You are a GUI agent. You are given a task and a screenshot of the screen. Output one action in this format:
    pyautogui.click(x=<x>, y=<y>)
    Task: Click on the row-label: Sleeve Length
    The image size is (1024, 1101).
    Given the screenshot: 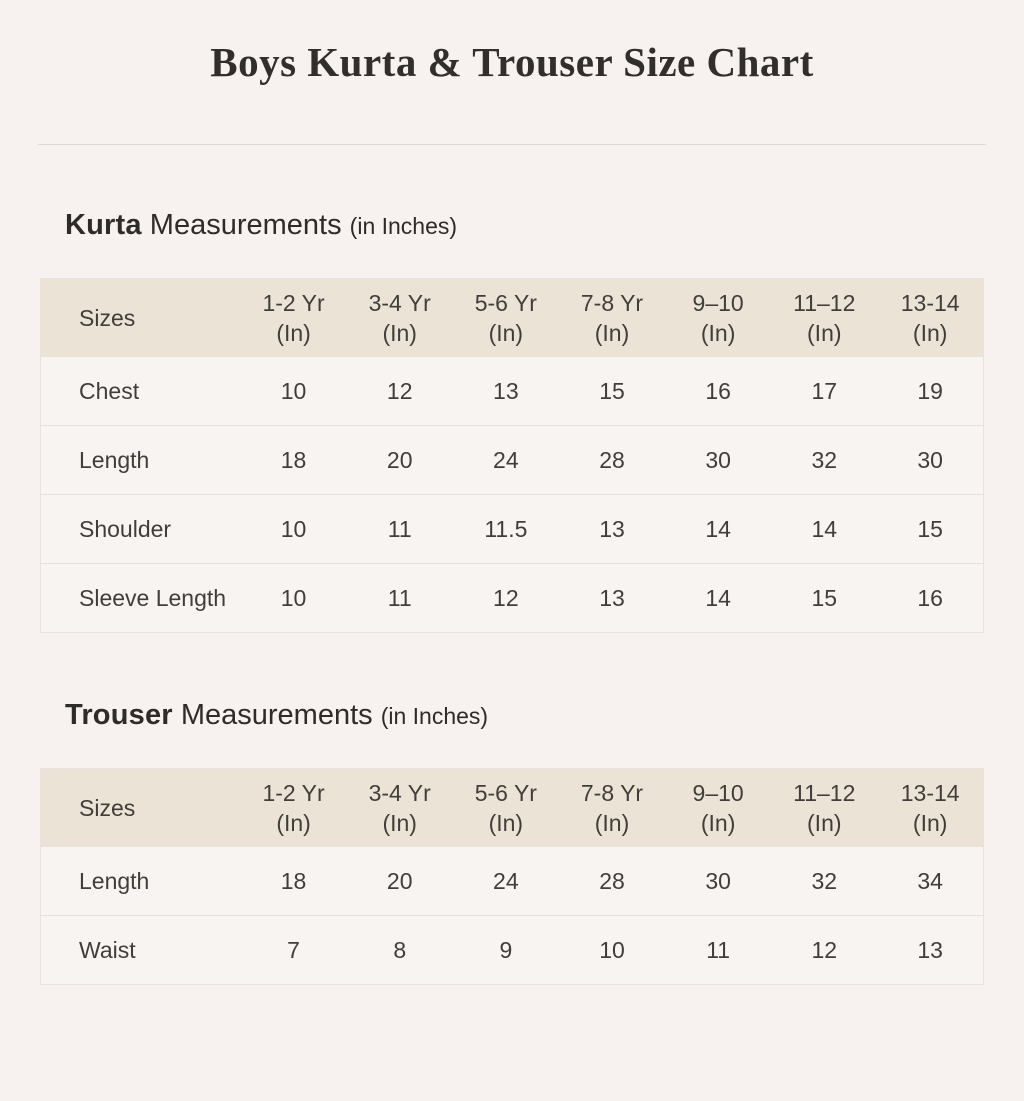 What is the action you would take?
    pyautogui.click(x=140, y=598)
    